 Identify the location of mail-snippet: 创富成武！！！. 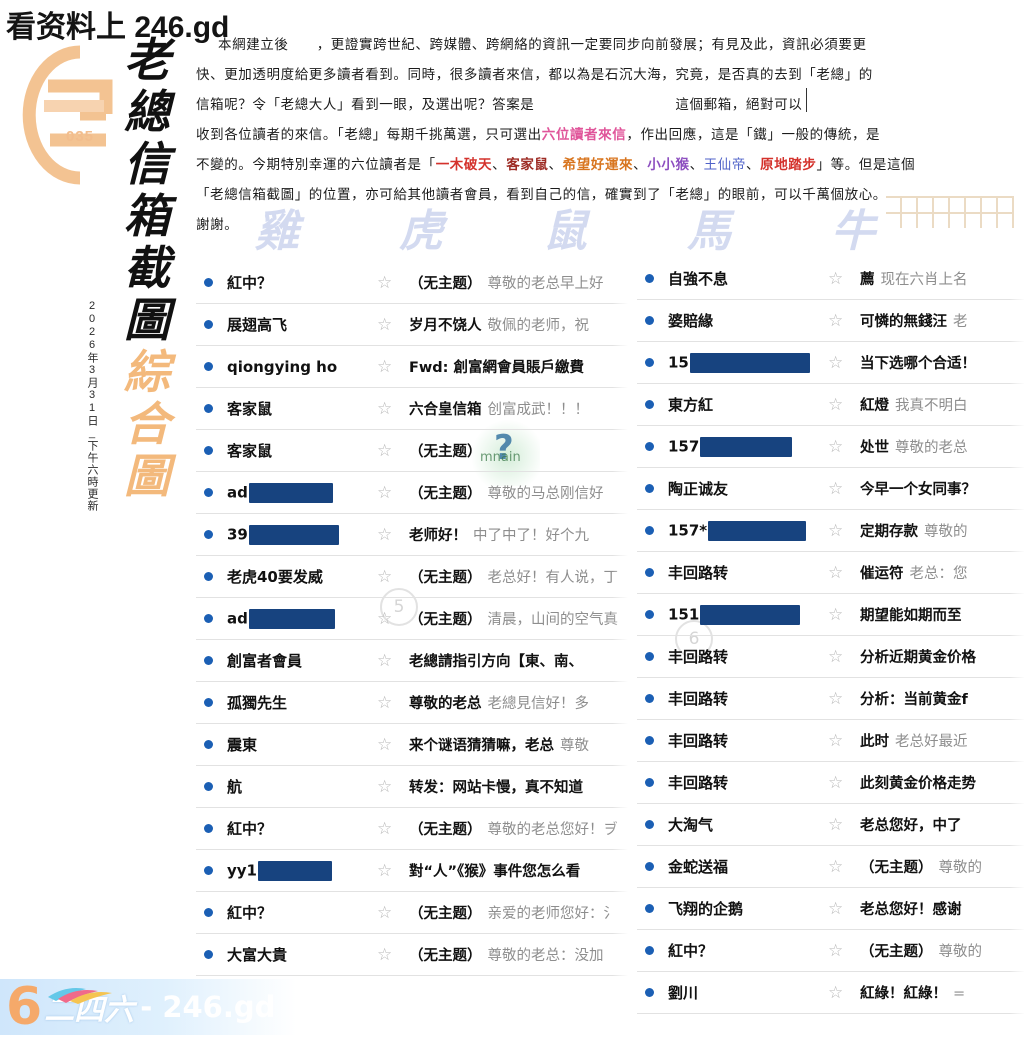
(538, 410).